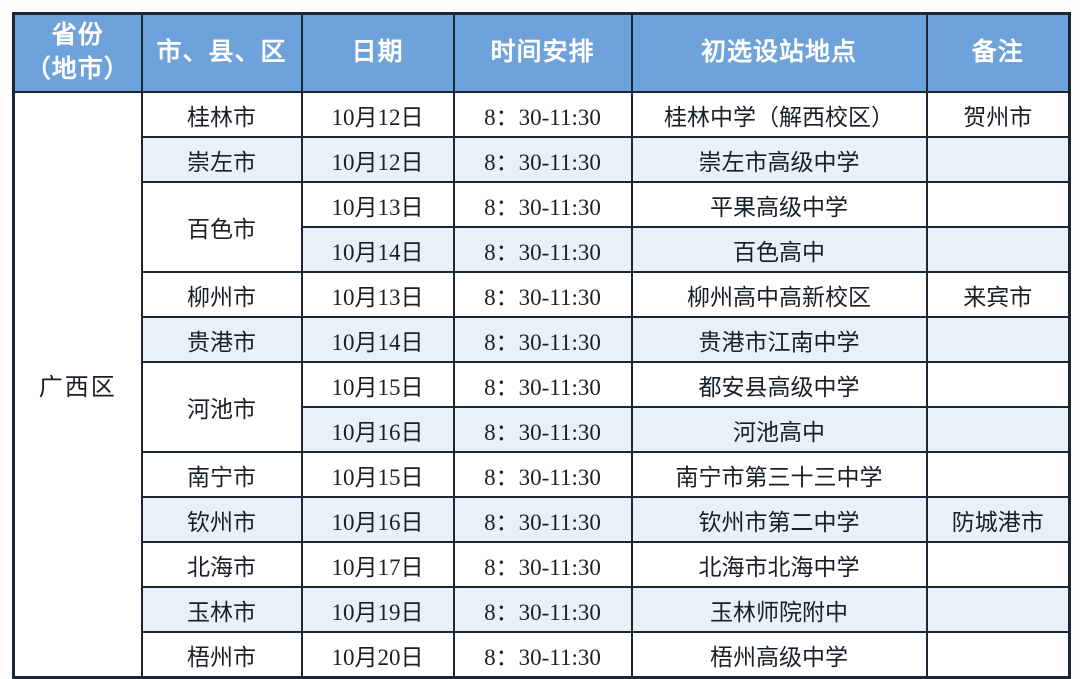  Describe the element at coordinates (779, 564) in the screenshot. I see `cell-location: 北海市北海中学` at that location.